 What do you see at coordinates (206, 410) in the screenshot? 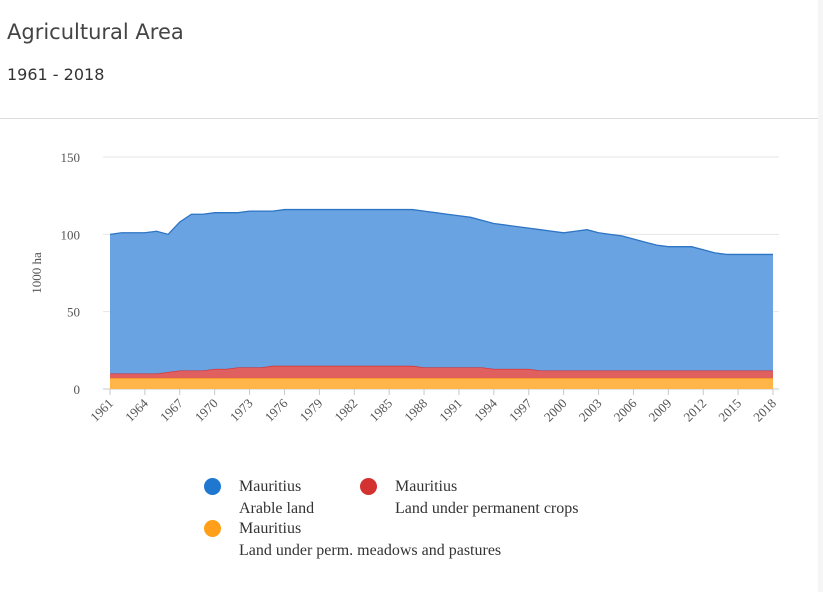
I see `x-tick-label: 1970` at bounding box center [206, 410].